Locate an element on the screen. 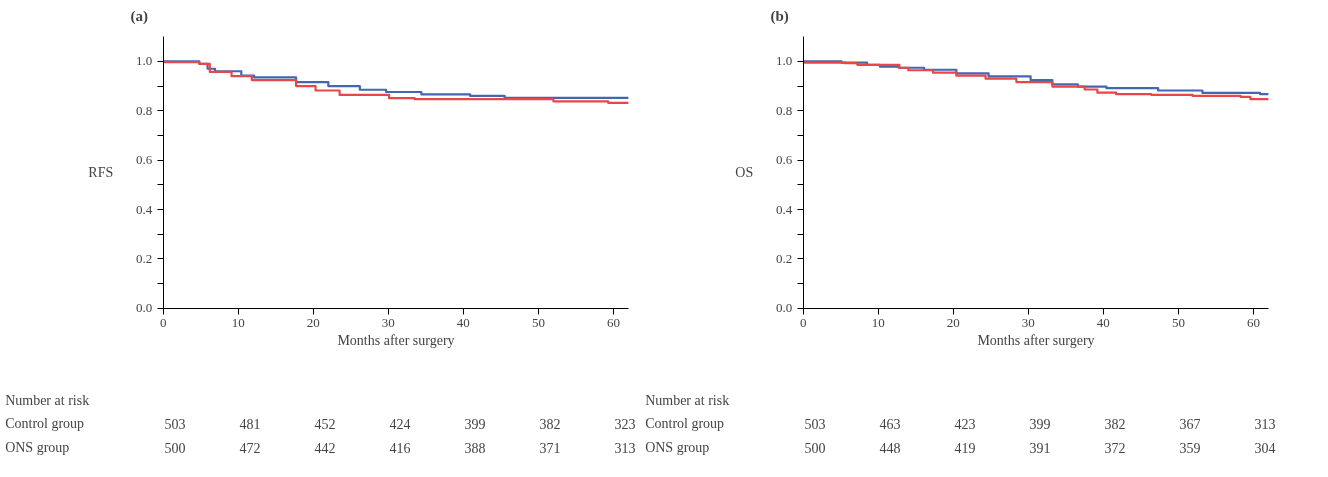 The image size is (1328, 477). text: 452 is located at coordinates (325, 424).